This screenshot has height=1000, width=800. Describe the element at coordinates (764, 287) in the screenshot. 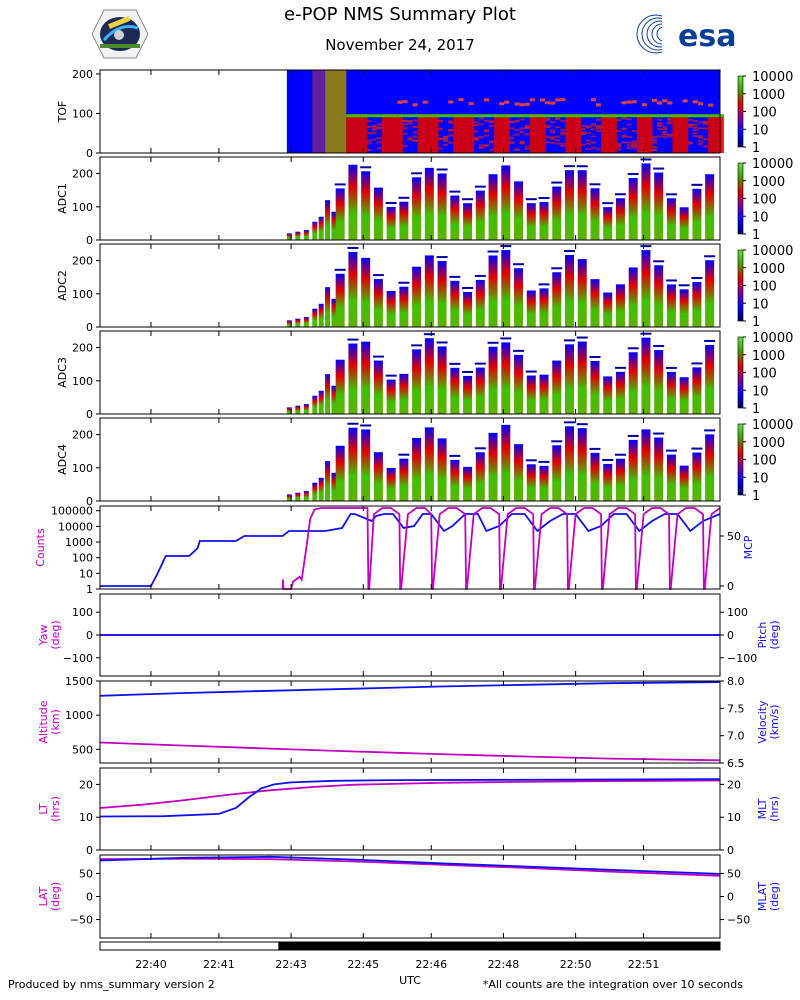

I see `colorbar-tick-label: 100` at that location.